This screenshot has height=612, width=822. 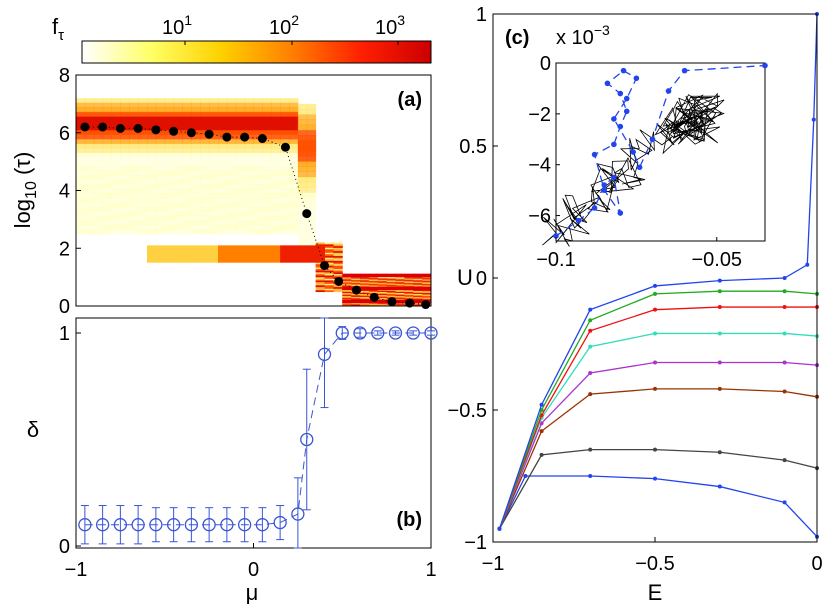 I want to click on panel-label: (a), so click(x=410, y=100).